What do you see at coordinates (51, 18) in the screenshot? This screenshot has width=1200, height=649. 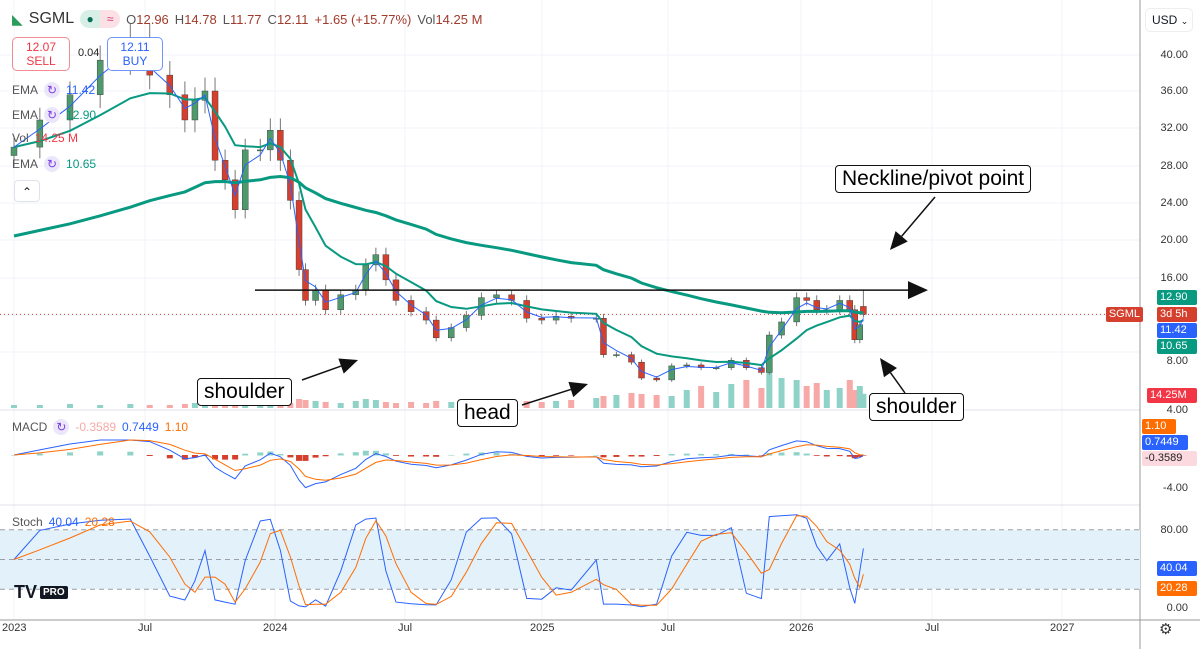 I see `symbol-name: SGML` at bounding box center [51, 18].